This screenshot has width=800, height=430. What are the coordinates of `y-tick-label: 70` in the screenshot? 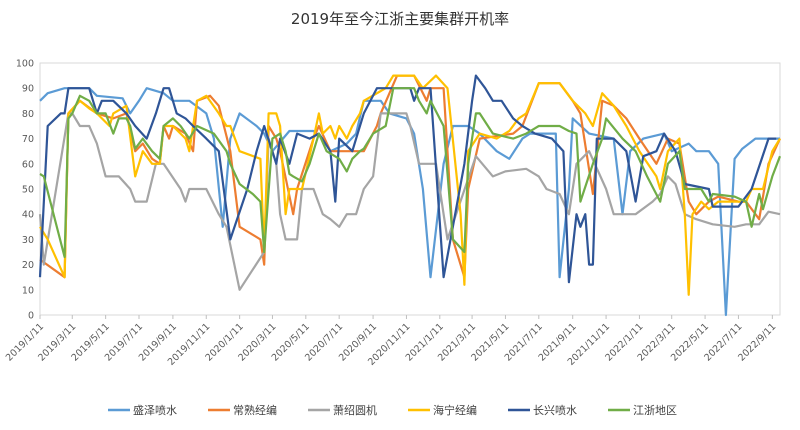 It's located at (28, 139).